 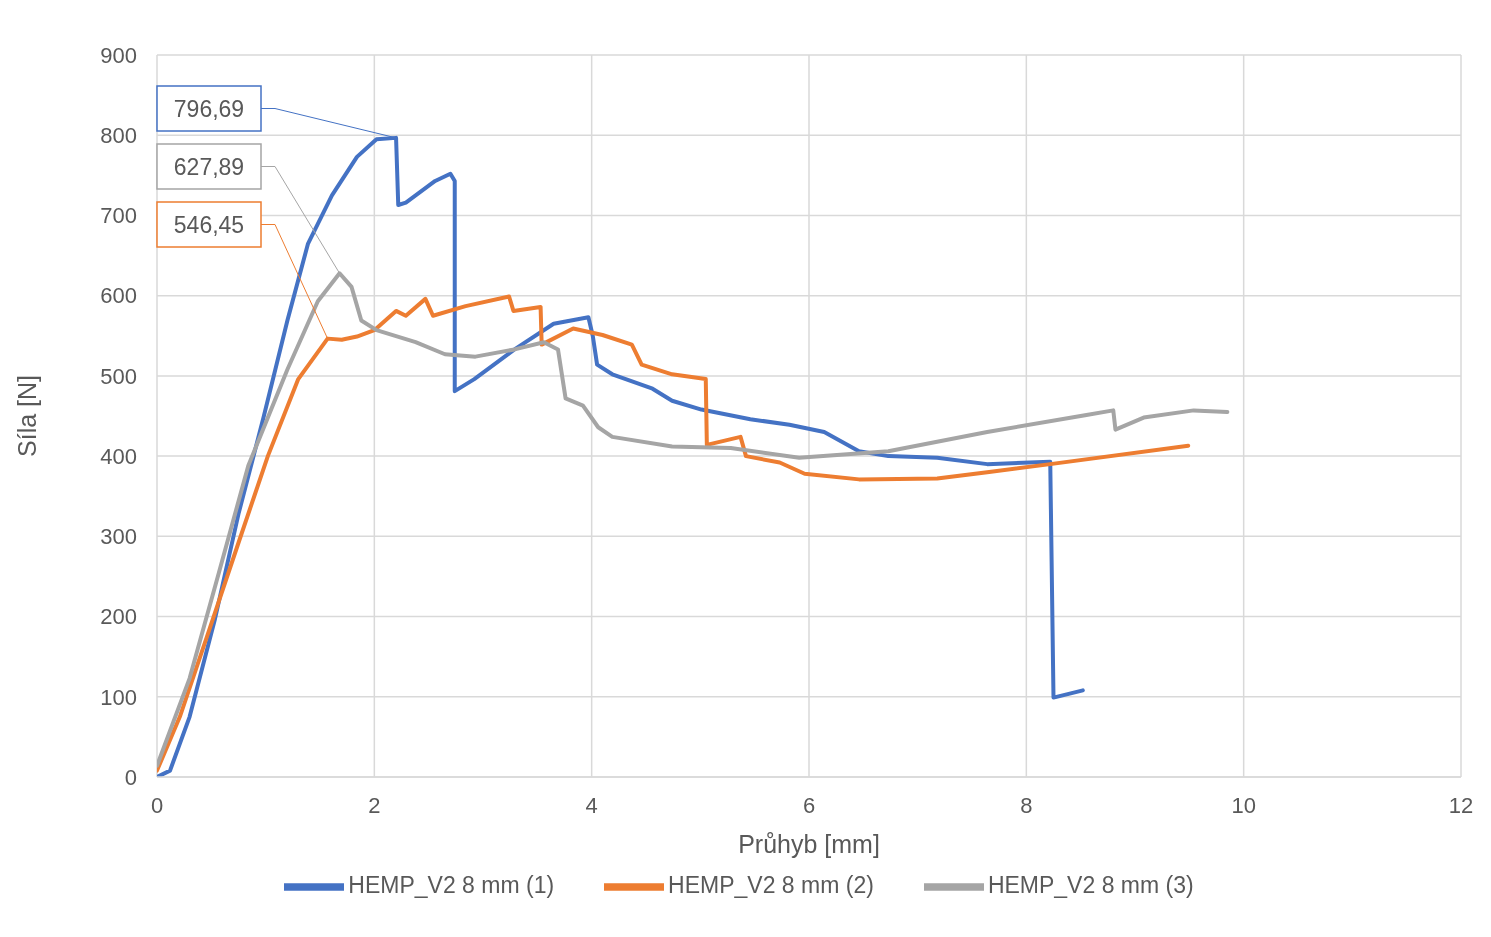 What do you see at coordinates (451, 885) in the screenshot?
I see `legend-label: HEMP_V2 8 mm (1)` at bounding box center [451, 885].